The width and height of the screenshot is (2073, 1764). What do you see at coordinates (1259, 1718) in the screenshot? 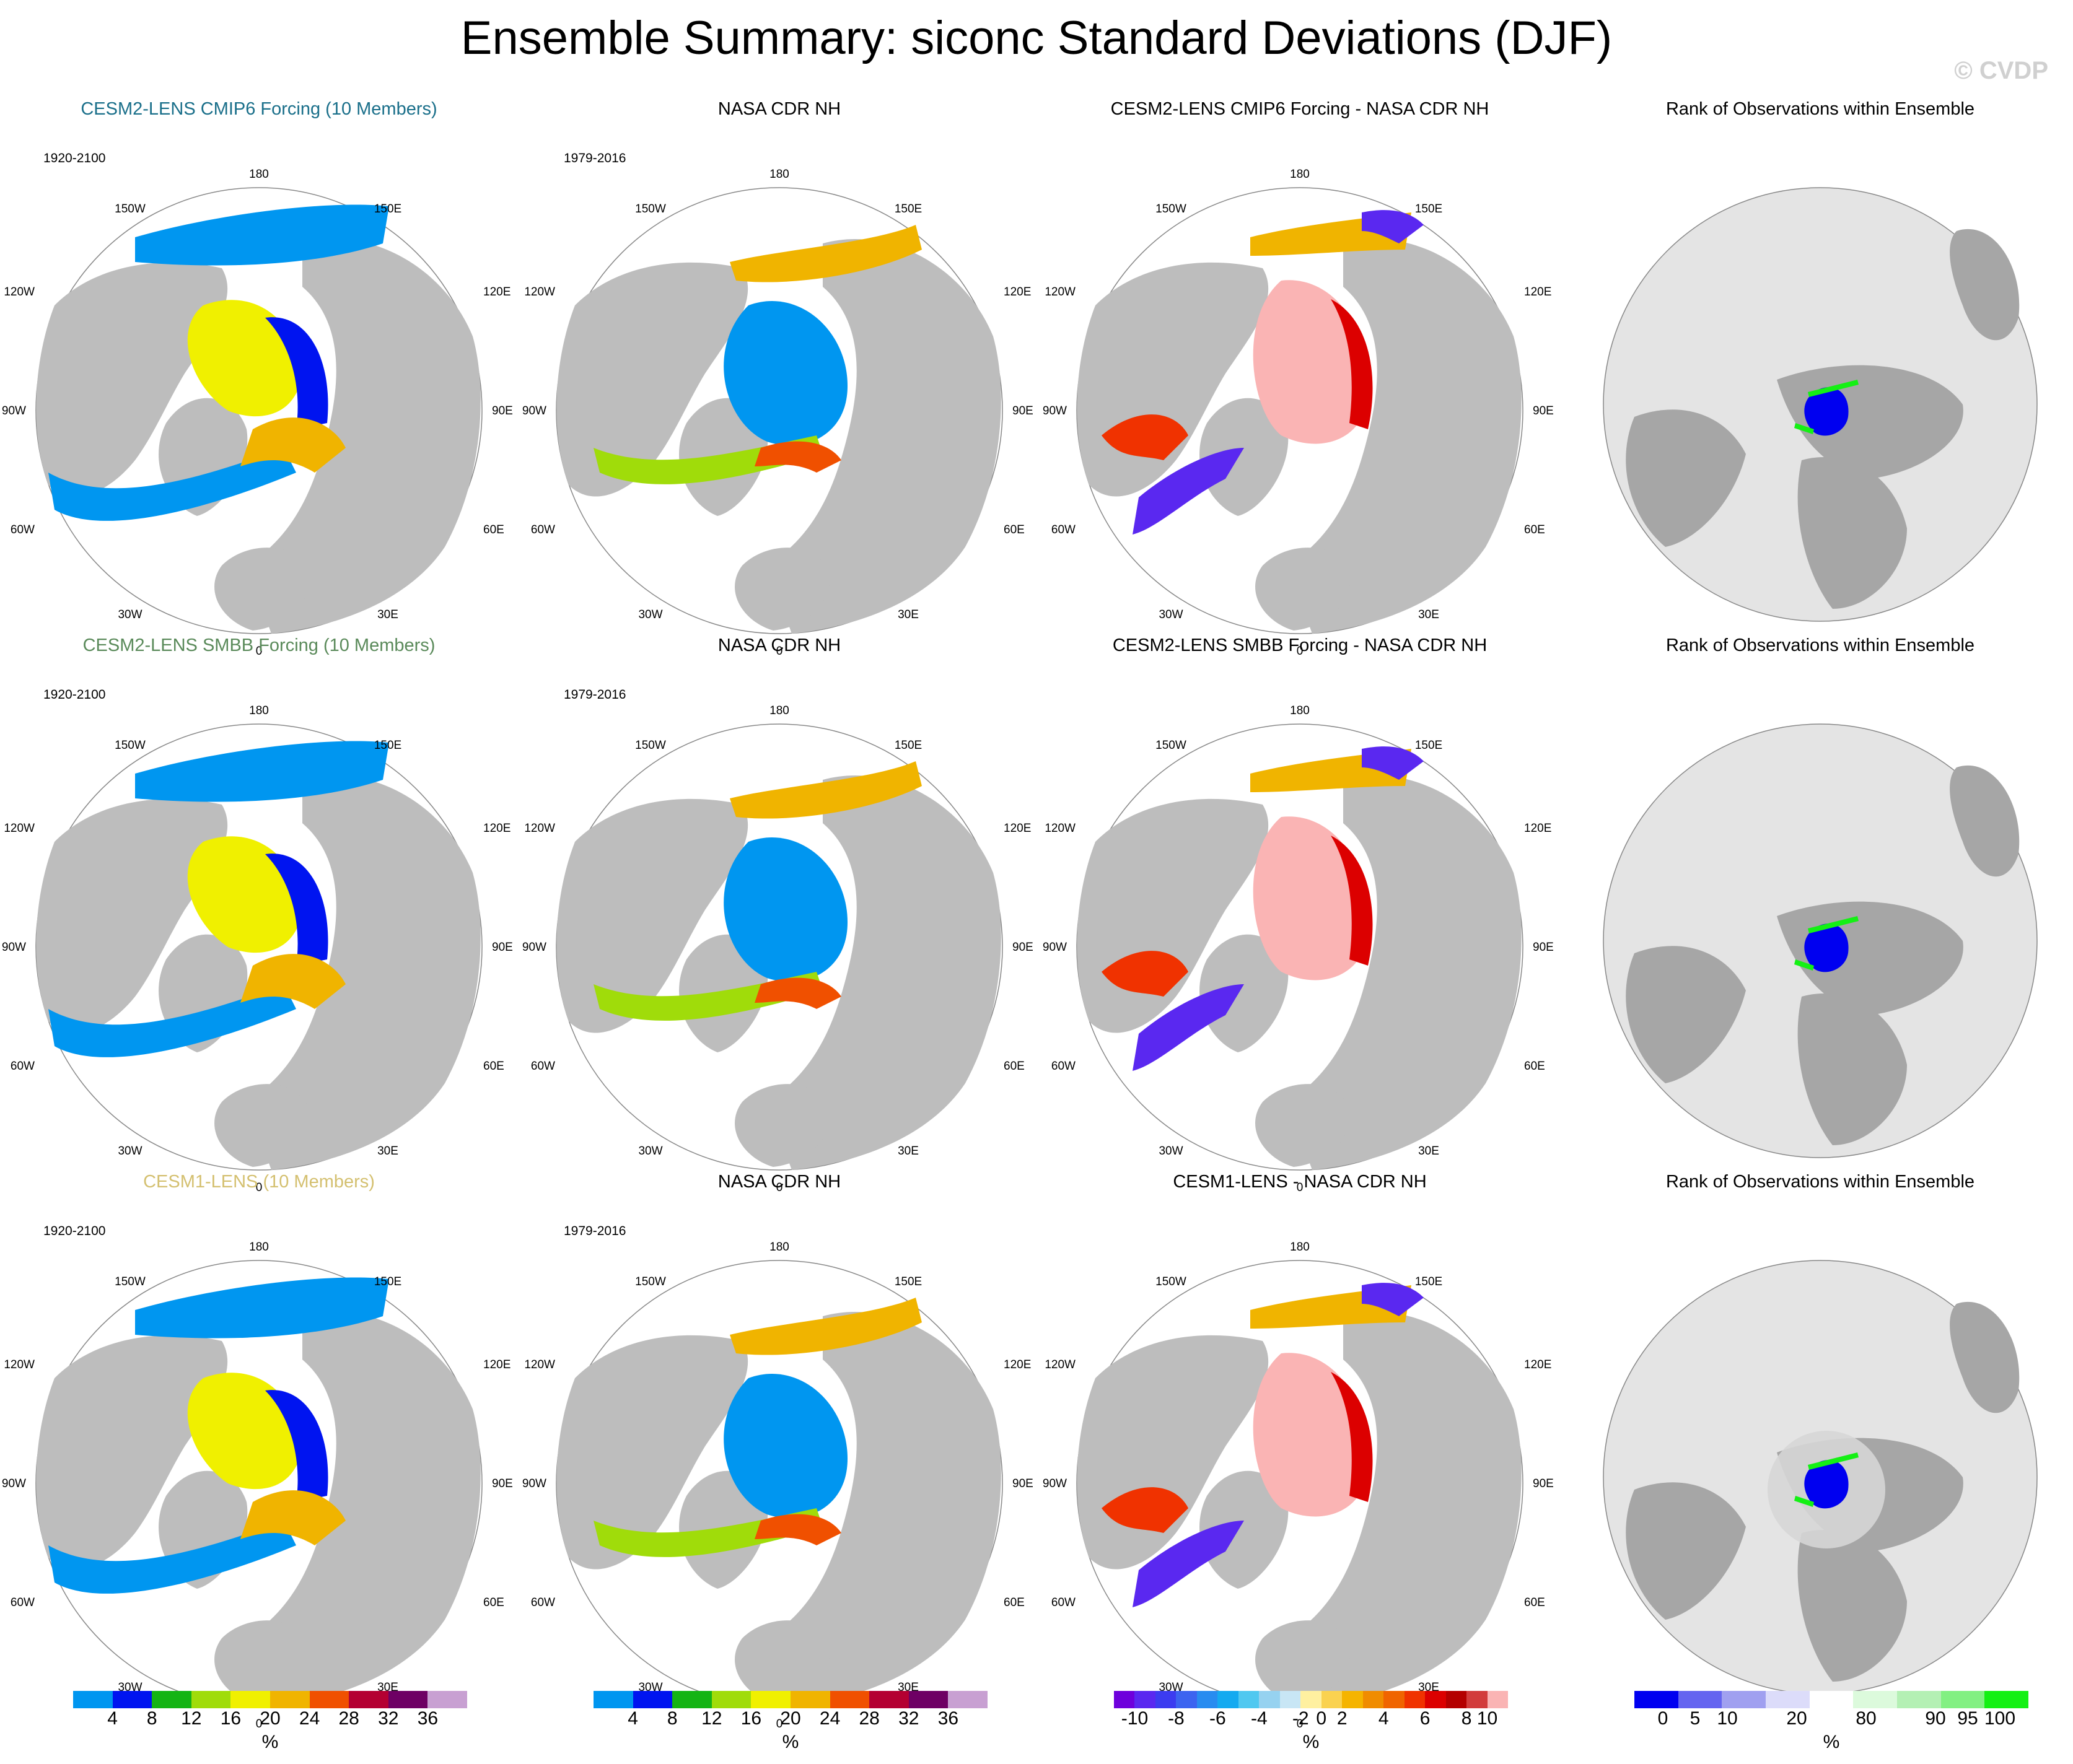
I see `colorbar-tick-label: -4` at bounding box center [1259, 1718].